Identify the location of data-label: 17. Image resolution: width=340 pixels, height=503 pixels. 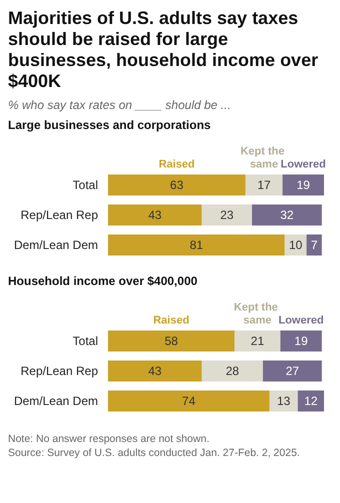
(264, 185).